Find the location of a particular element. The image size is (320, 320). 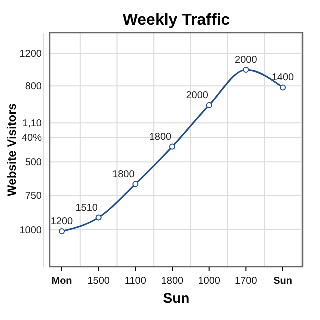

chart-title: Weekly Traffic is located at coordinates (176, 20).